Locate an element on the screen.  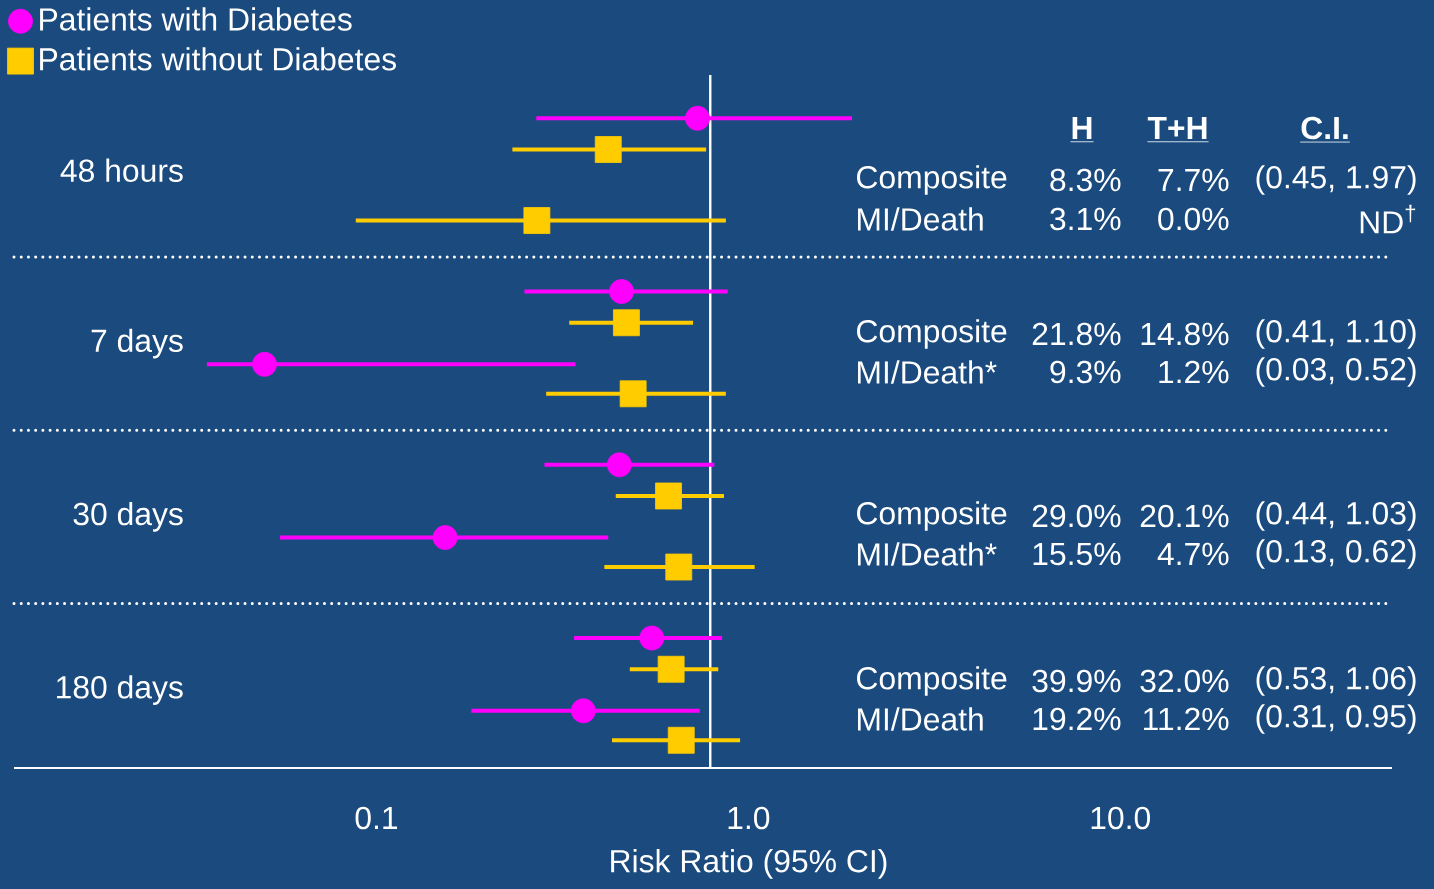
x-tick-label: 0.1 is located at coordinates (376, 818).